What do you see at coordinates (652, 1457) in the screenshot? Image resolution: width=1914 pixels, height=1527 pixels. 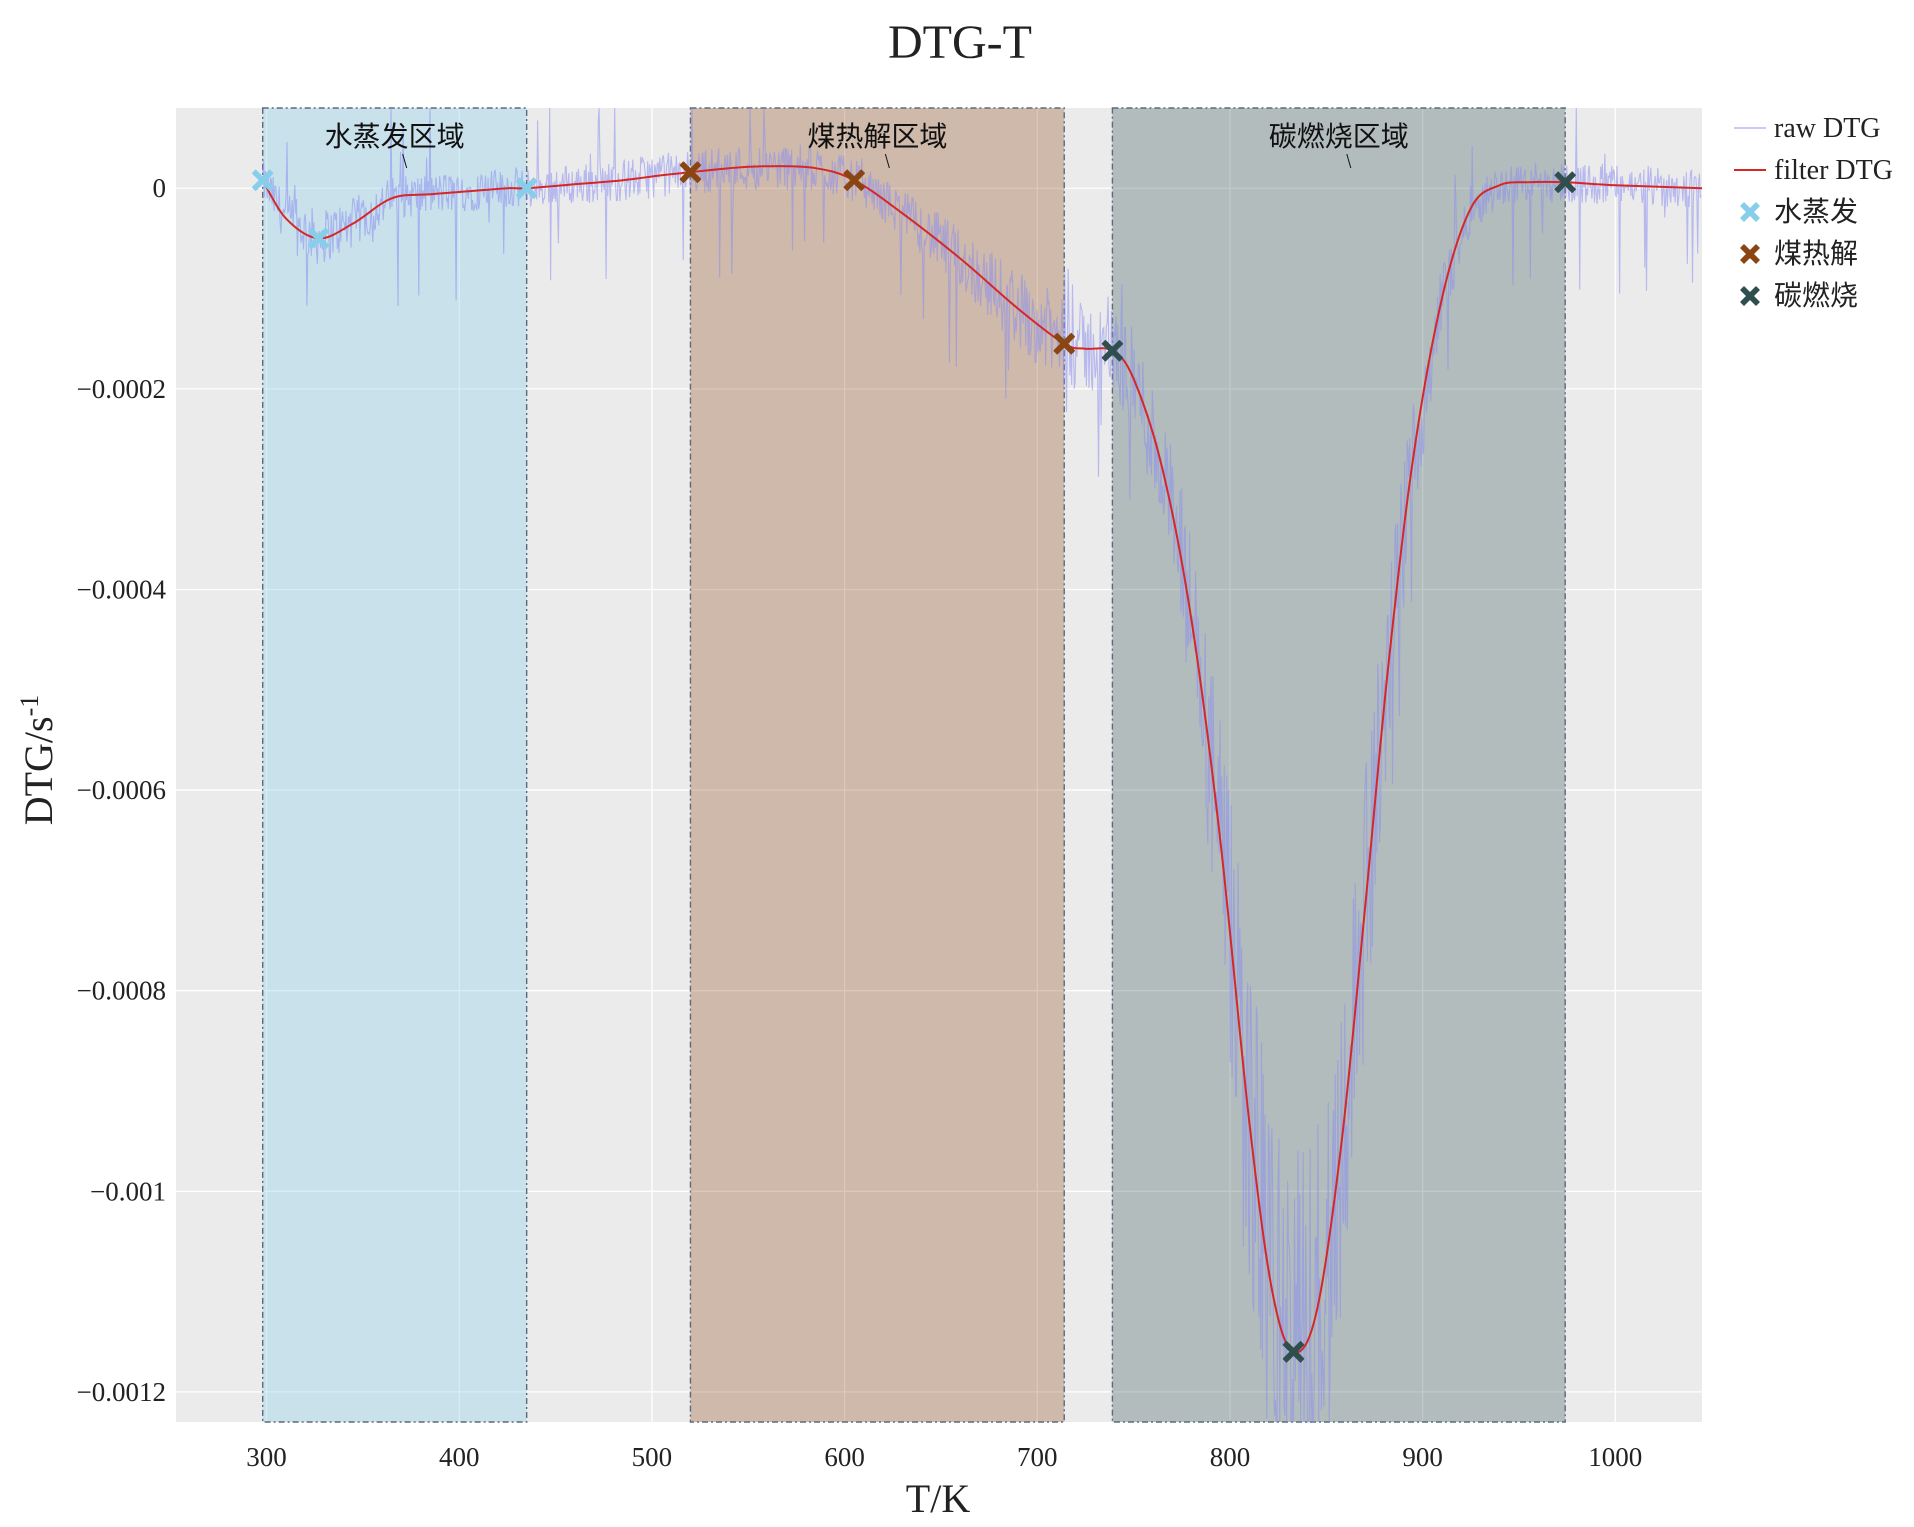 I see `x-tick-label: 500` at bounding box center [652, 1457].